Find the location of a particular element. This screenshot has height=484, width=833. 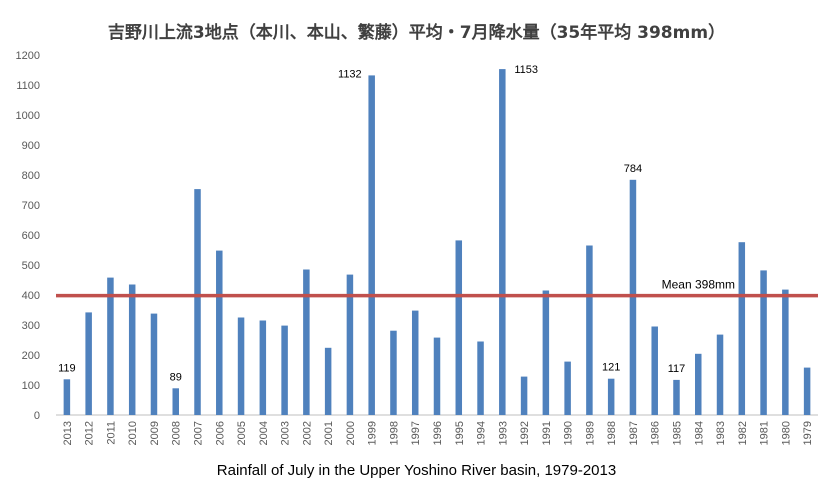

bar-1984 is located at coordinates (698, 384).